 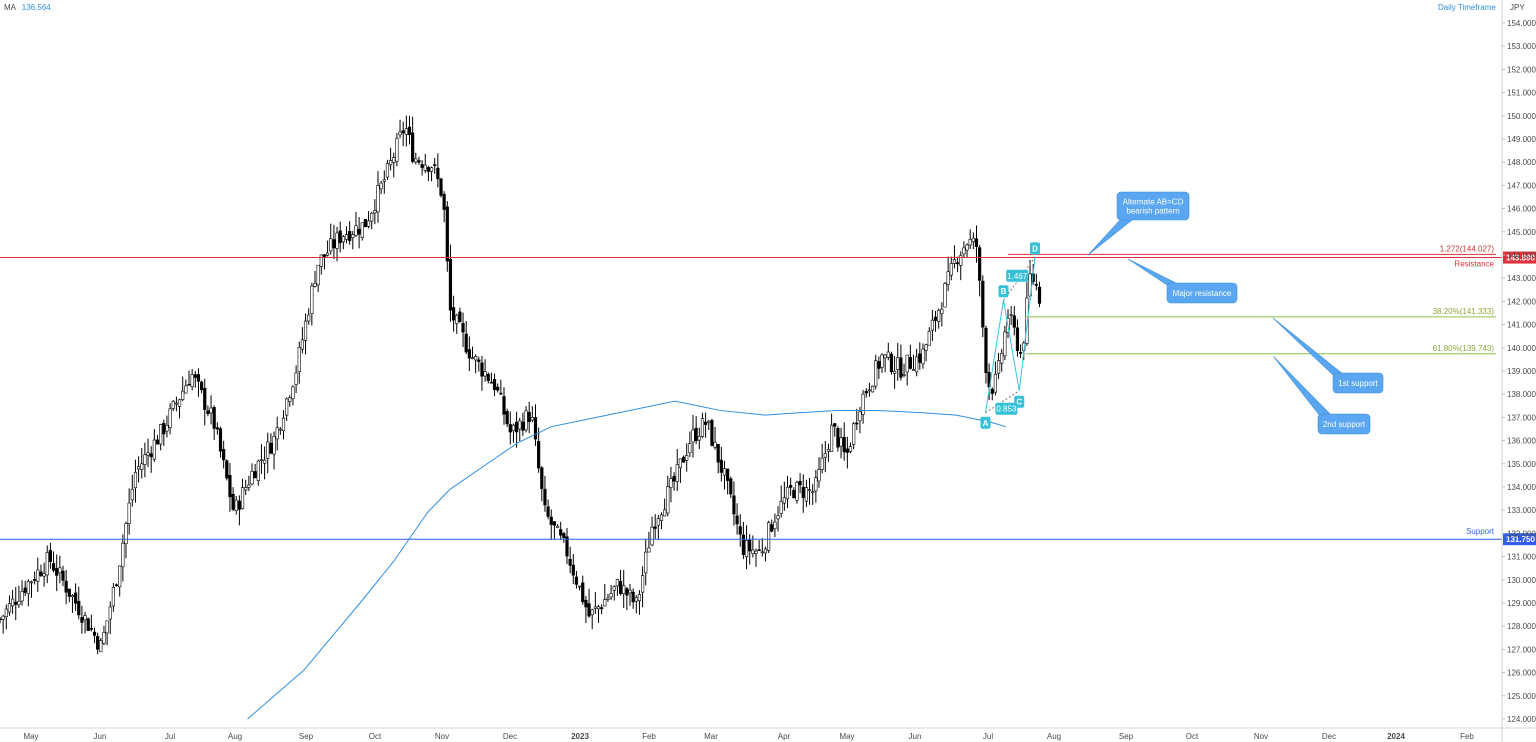 What do you see at coordinates (1521, 209) in the screenshot?
I see `y-tick-label: 146.000` at bounding box center [1521, 209].